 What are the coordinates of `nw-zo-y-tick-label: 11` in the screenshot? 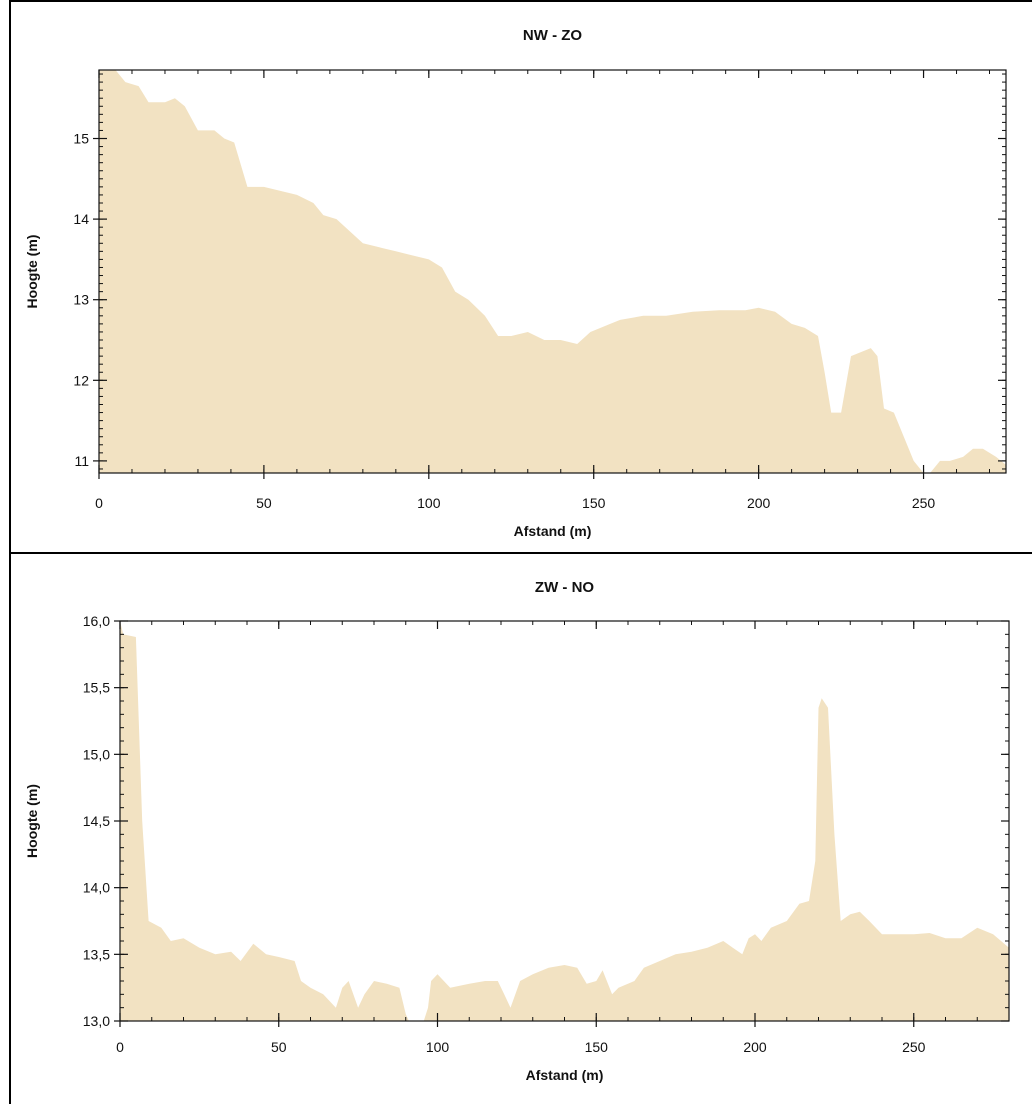 It's located at (81, 461).